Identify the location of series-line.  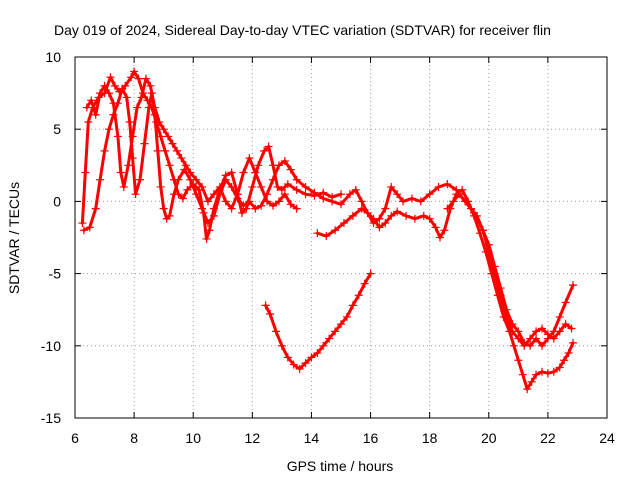
(318, 321).